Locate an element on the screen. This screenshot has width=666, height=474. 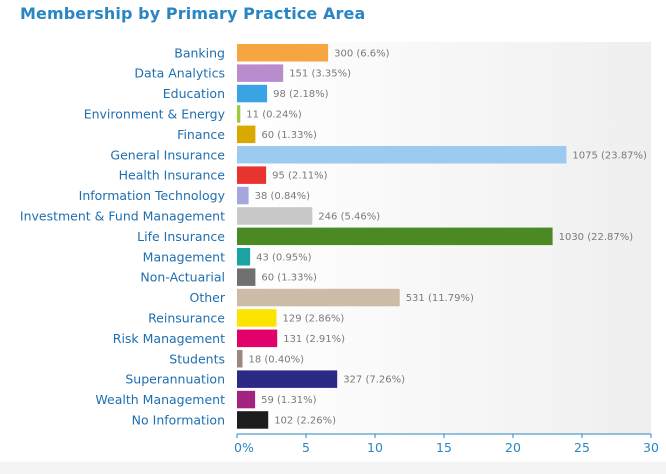
category-label: Students is located at coordinates (197, 358).